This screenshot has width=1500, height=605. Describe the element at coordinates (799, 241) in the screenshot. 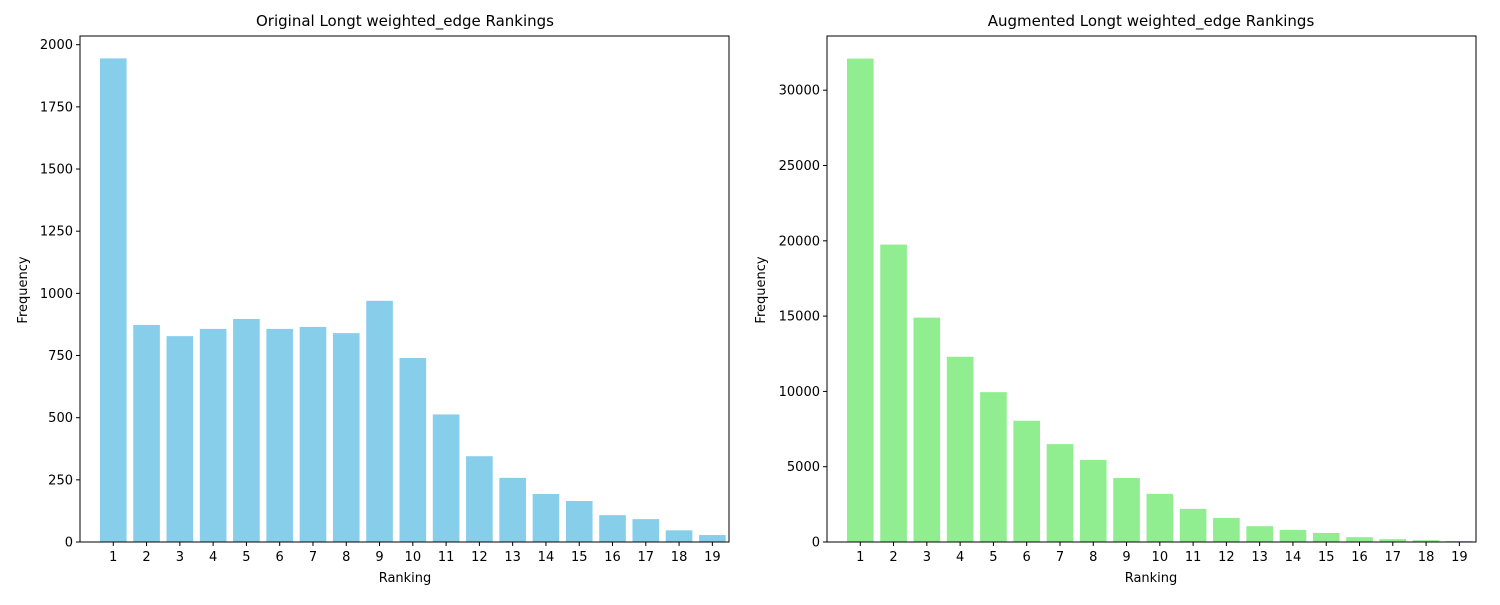

I see `y-tick-label: 20000` at that location.